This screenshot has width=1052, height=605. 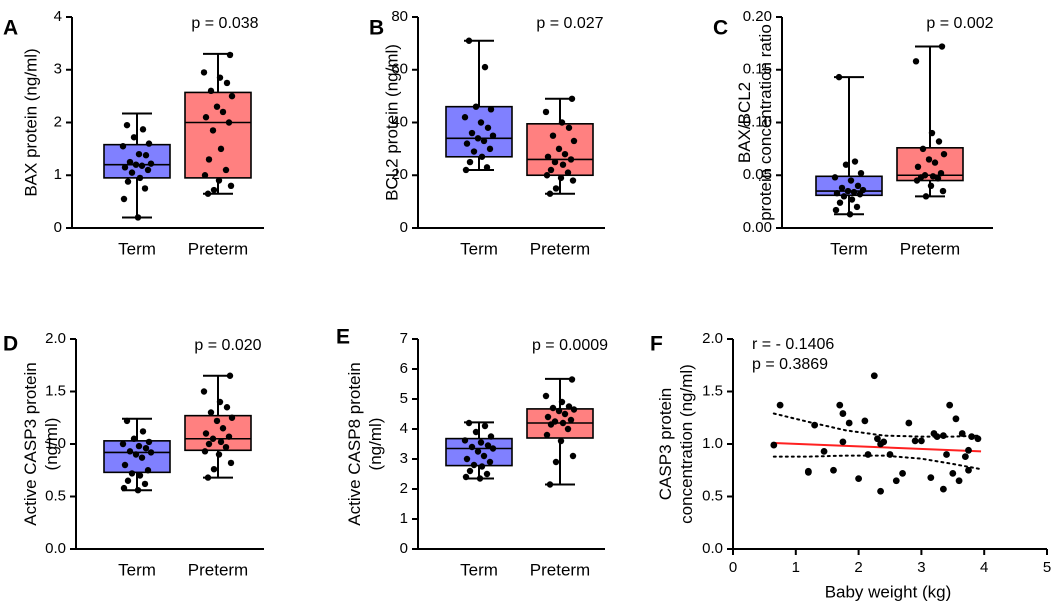 I want to click on y-axis-title-line: Active CASP3 protein, so click(x=30, y=443).